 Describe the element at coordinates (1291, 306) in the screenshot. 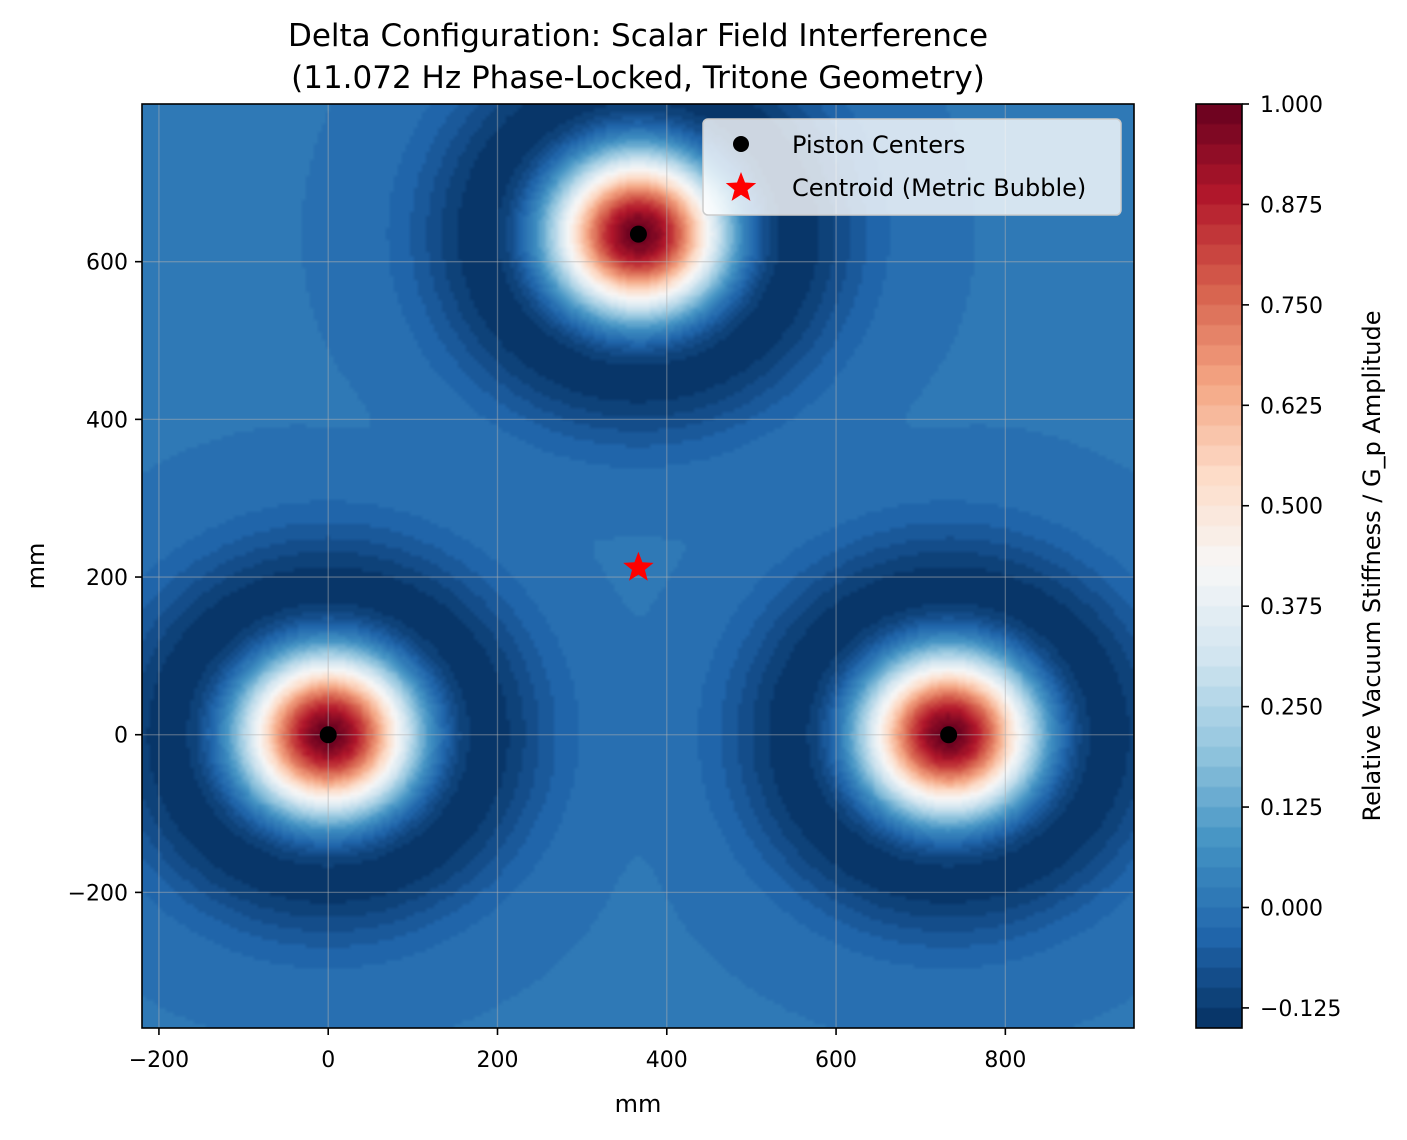

I see `colorbar-tick-label: 0.750` at that location.